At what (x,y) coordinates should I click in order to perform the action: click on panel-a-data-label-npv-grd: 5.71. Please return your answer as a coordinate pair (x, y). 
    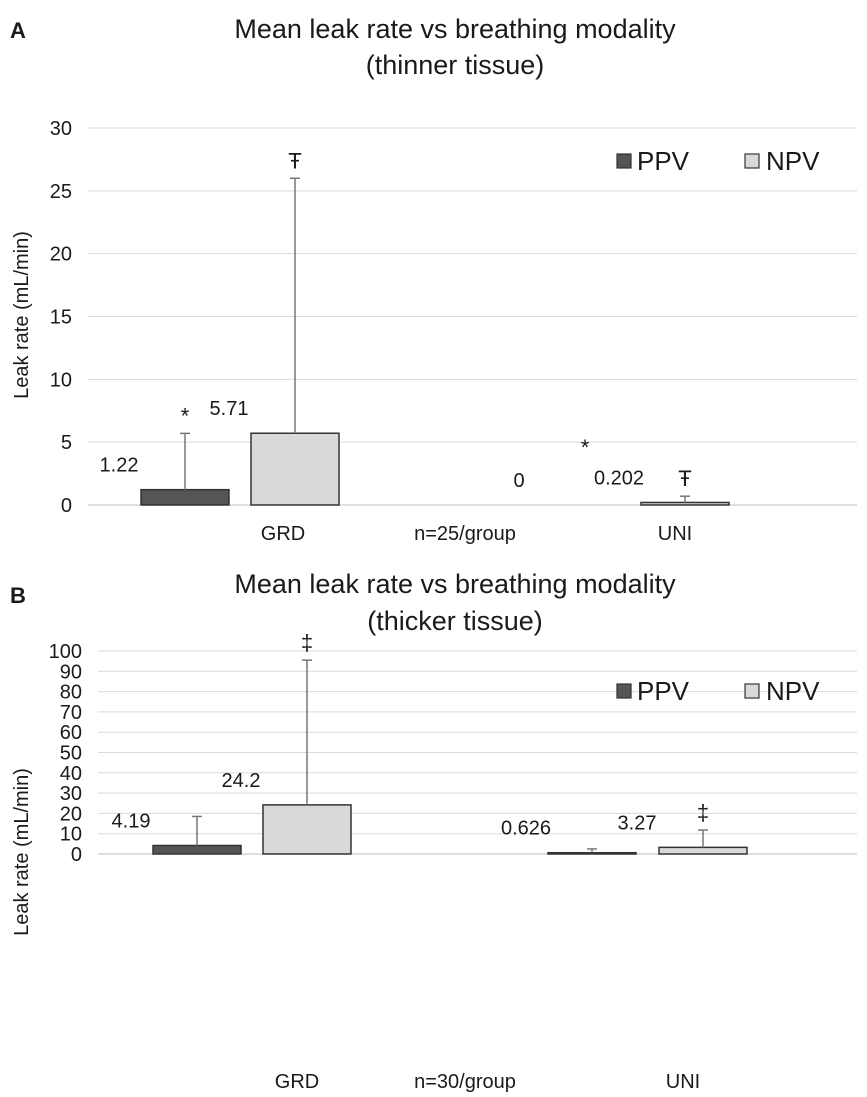
    Looking at the image, I should click on (229, 409).